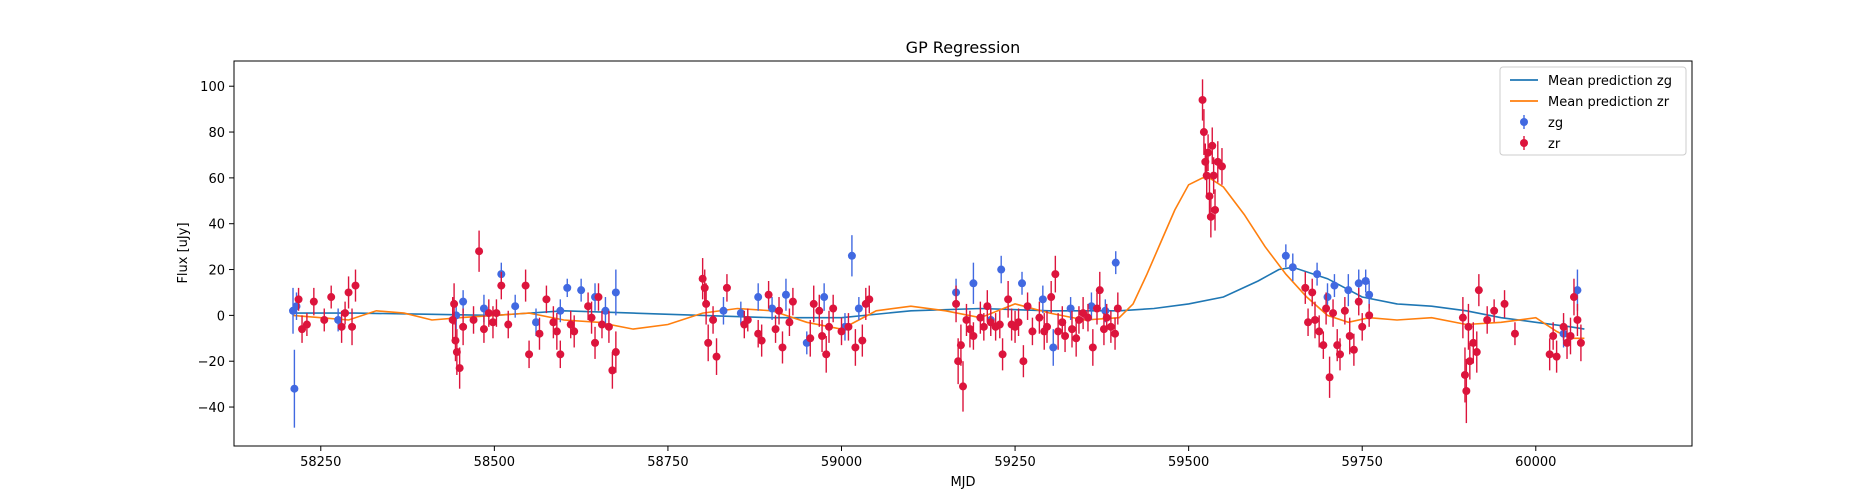 The image size is (1875, 504). What do you see at coordinates (216, 271) in the screenshot?
I see `y-tick-label: 20` at bounding box center [216, 271].